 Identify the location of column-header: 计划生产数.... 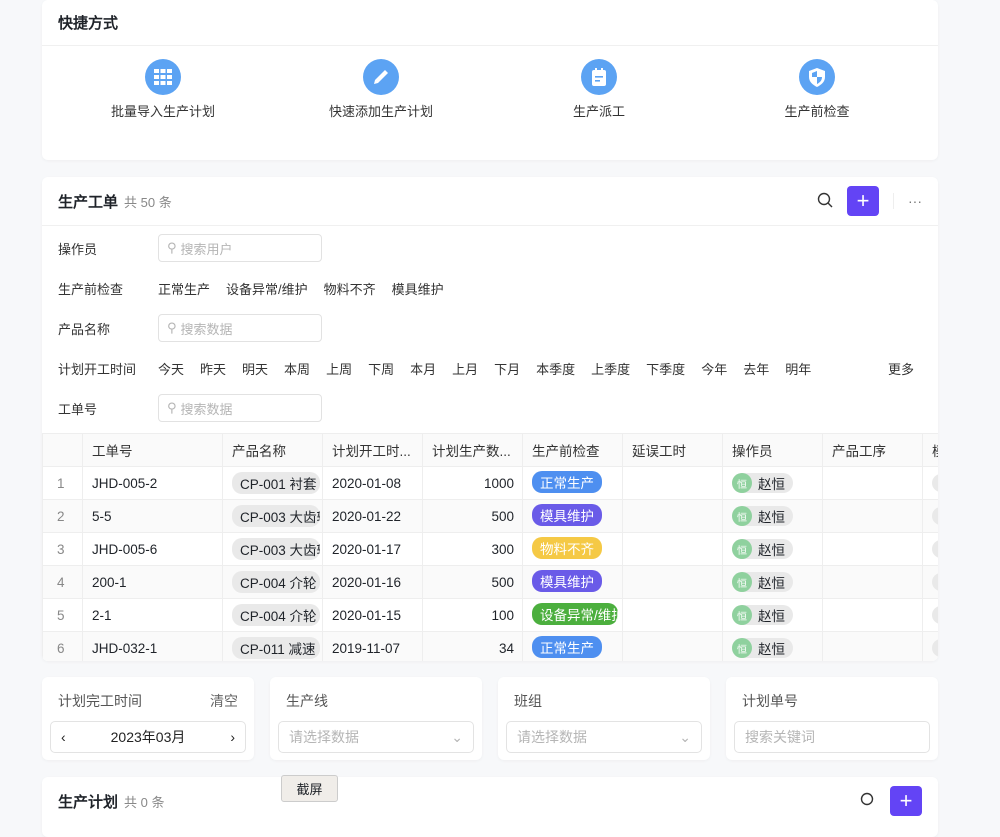
(472, 450).